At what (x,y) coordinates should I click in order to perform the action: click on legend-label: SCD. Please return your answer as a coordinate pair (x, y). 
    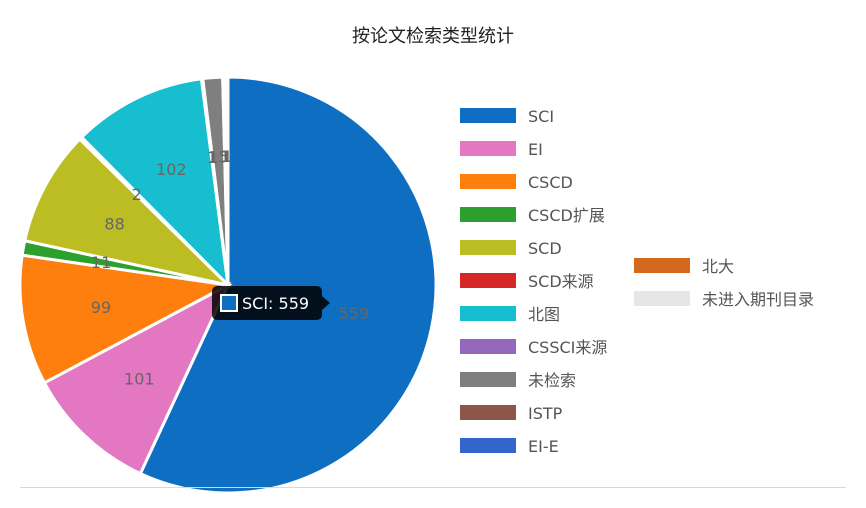
    Looking at the image, I should click on (545, 248).